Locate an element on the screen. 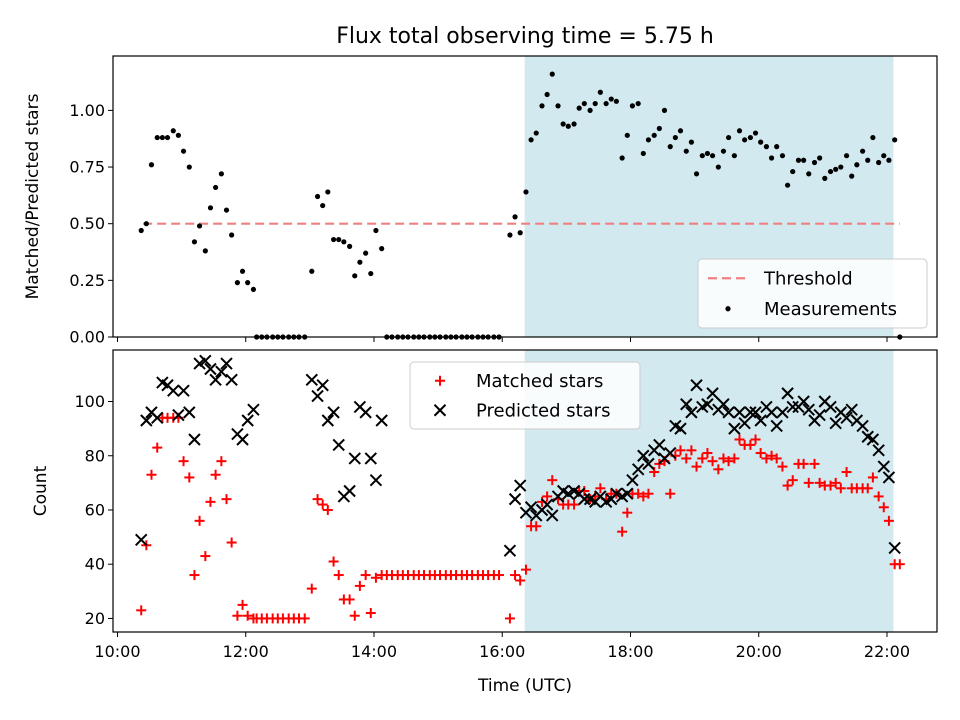 This screenshot has width=960, height=720. chart-title: Flux total observing time = 5.75 h is located at coordinates (525, 36).